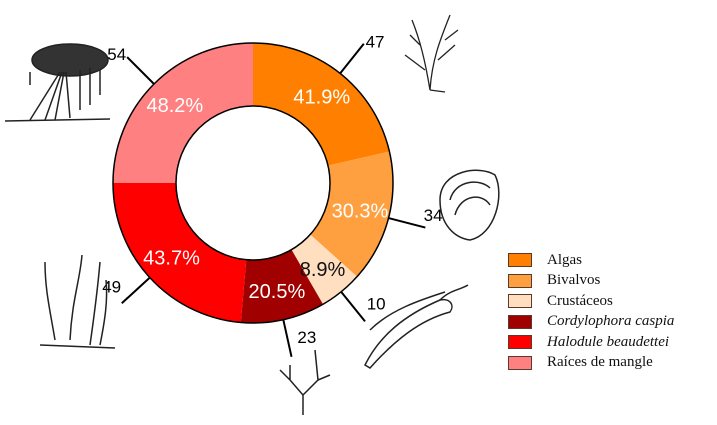  I want to click on segment-percent-label: 8.9%, so click(323, 270).